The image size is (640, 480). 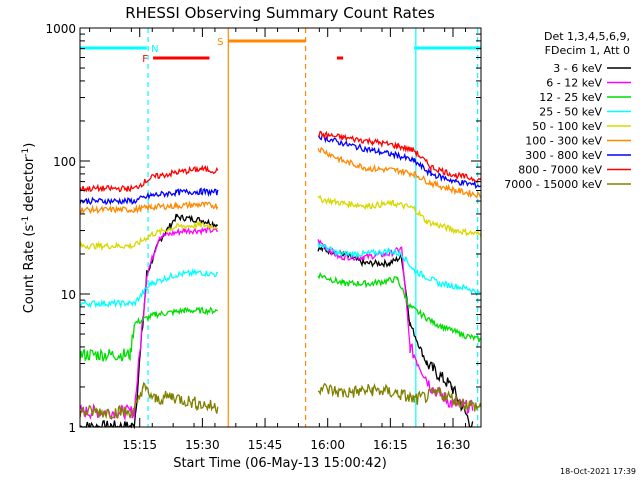 What do you see at coordinates (265, 445) in the screenshot?
I see `x-tick-label: 15:45` at bounding box center [265, 445].